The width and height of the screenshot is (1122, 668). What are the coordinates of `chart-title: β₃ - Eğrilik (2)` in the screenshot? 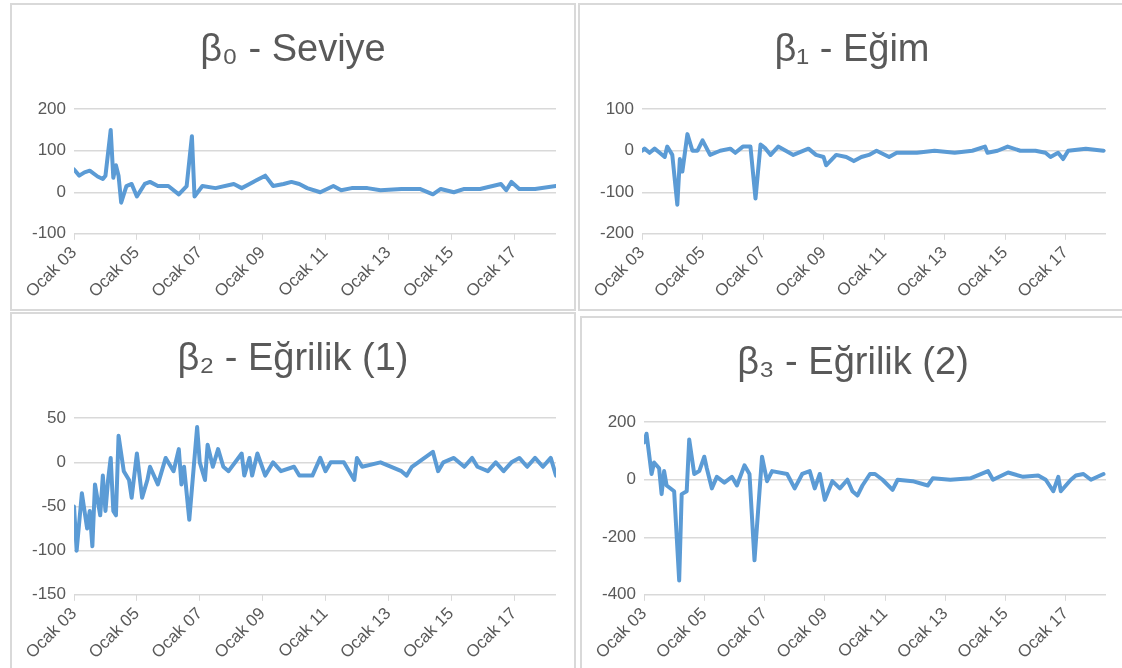 It's located at (853, 361).